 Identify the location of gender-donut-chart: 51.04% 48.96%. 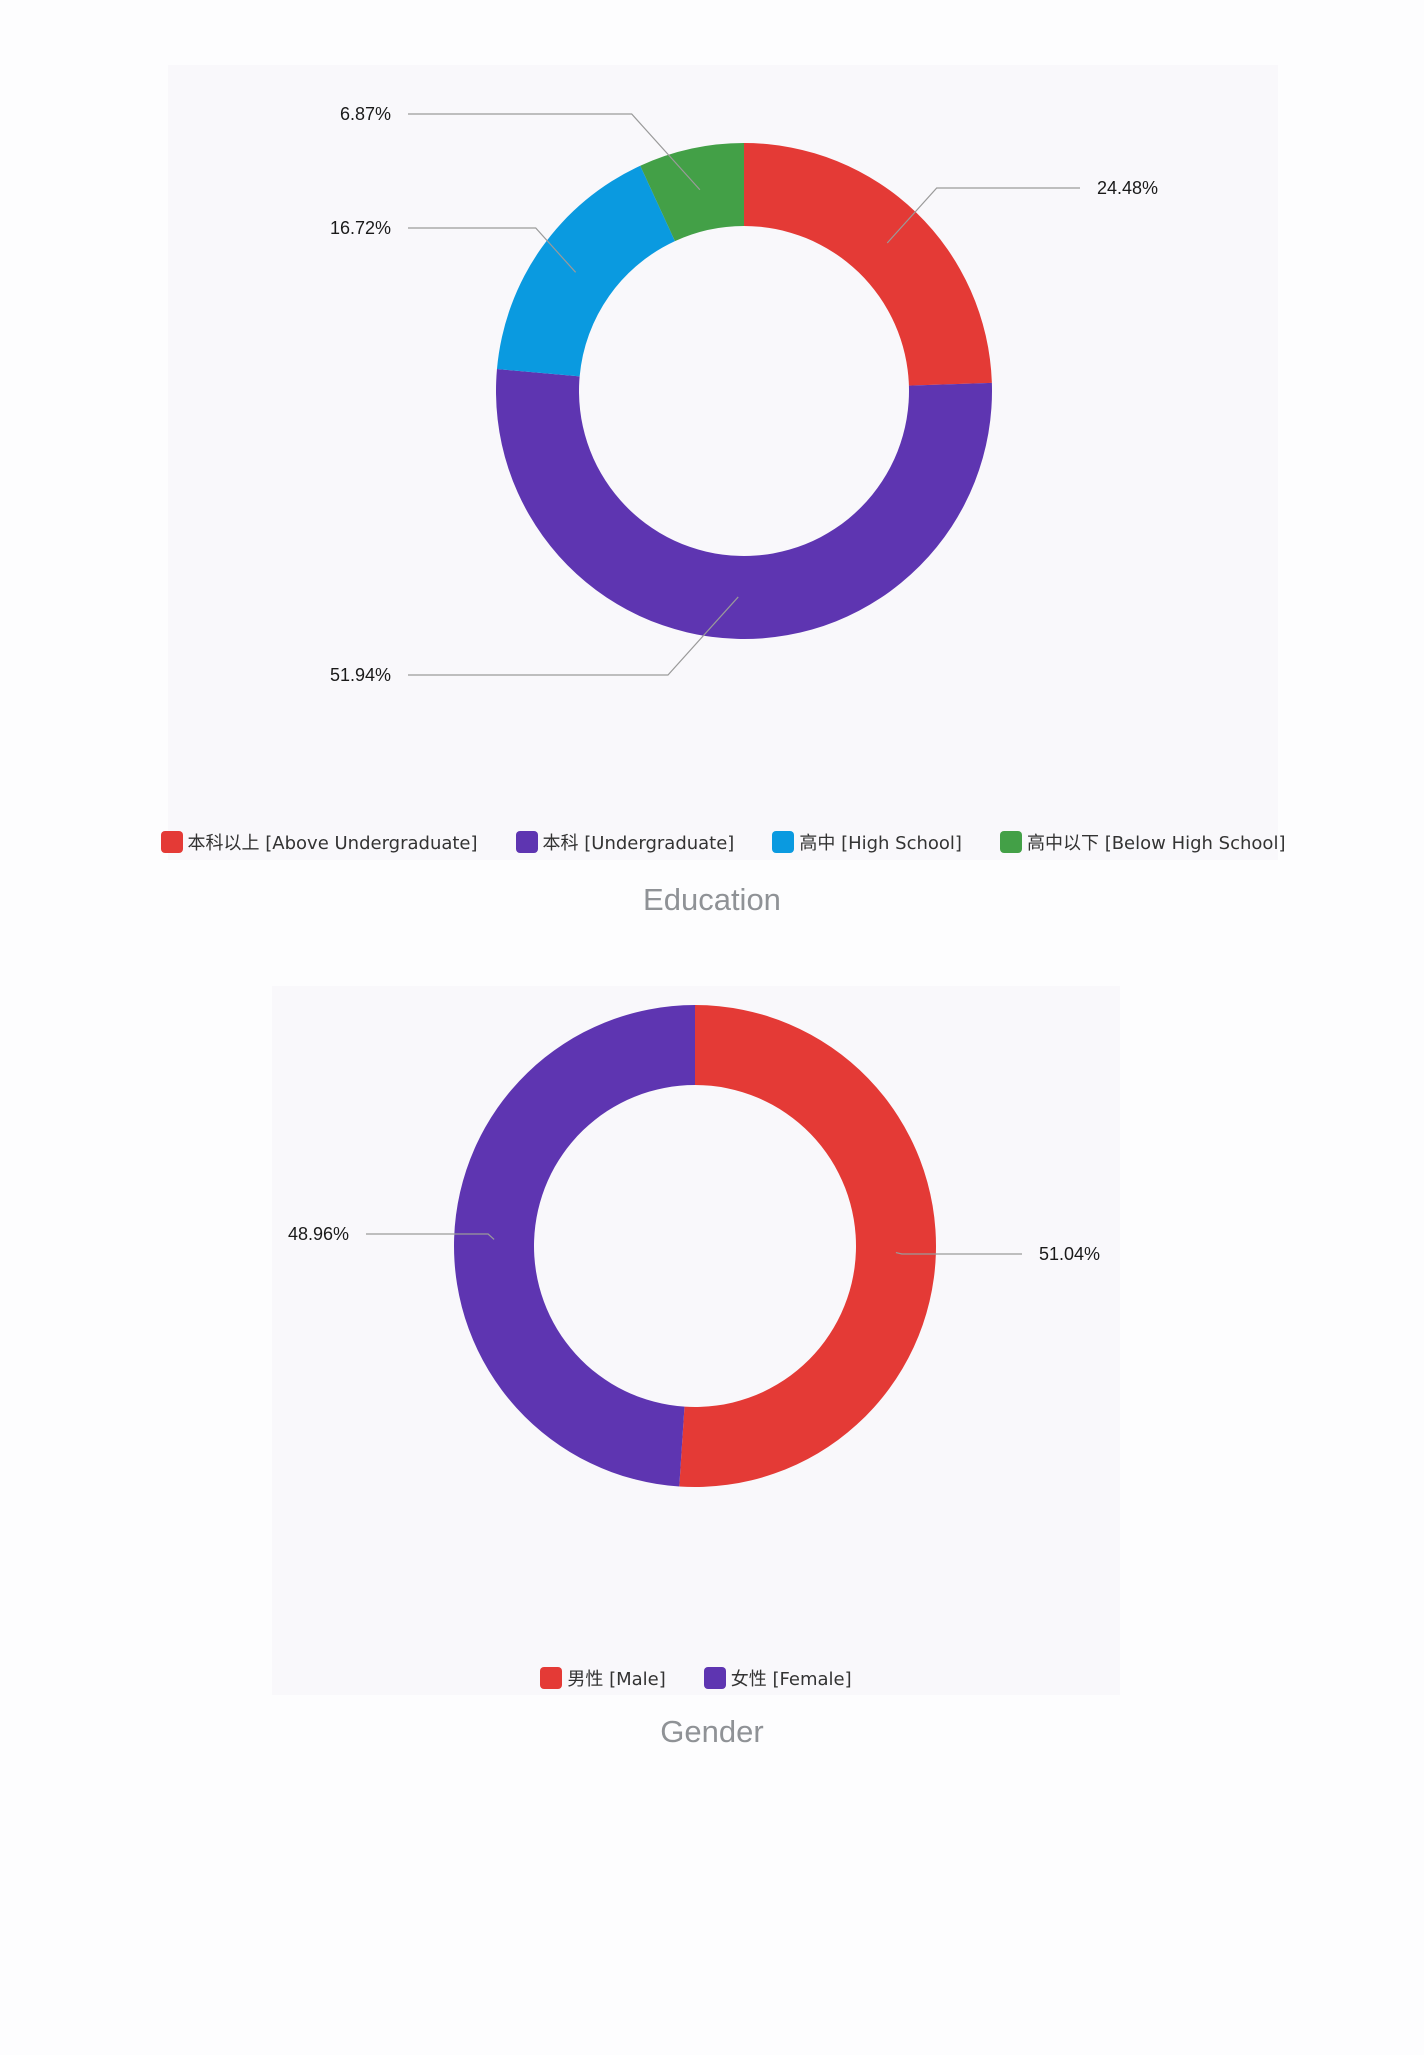
(694, 1246).